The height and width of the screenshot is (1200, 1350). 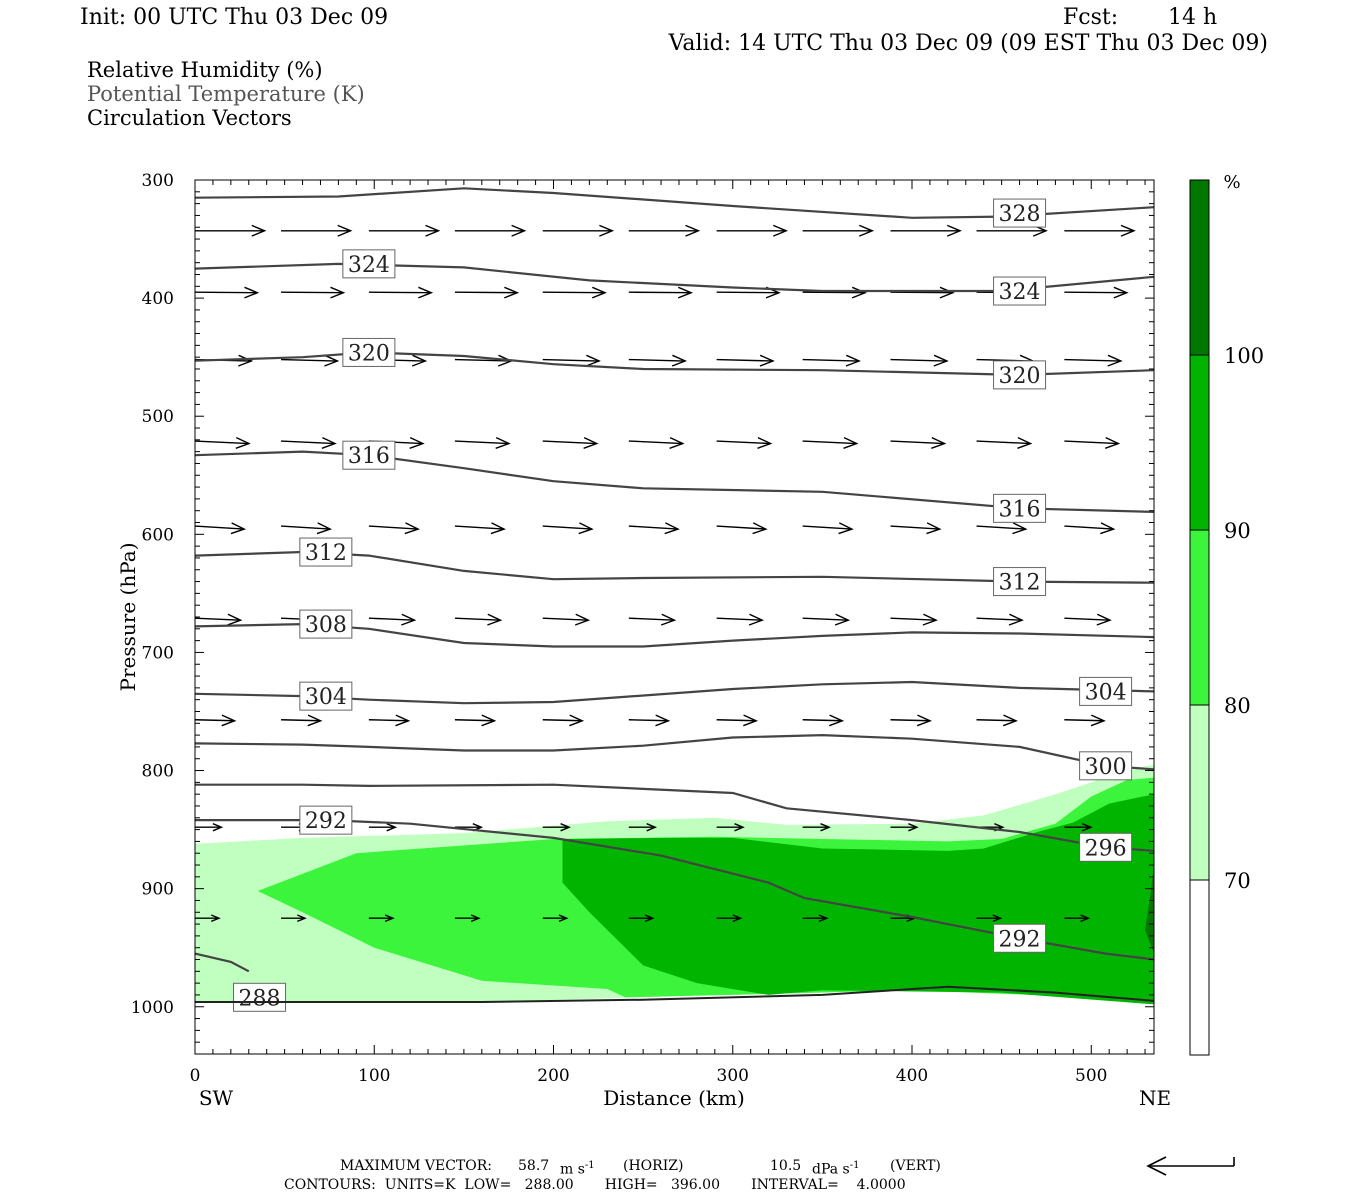 I want to click on x-tick-label: 200, so click(x=553, y=1076).